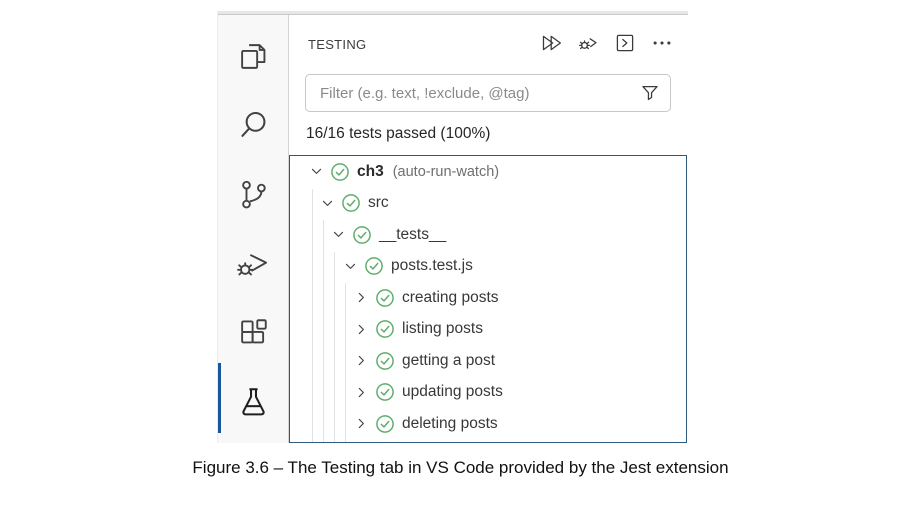 The width and height of the screenshot is (921, 511). I want to click on activity-item-search, so click(253, 124).